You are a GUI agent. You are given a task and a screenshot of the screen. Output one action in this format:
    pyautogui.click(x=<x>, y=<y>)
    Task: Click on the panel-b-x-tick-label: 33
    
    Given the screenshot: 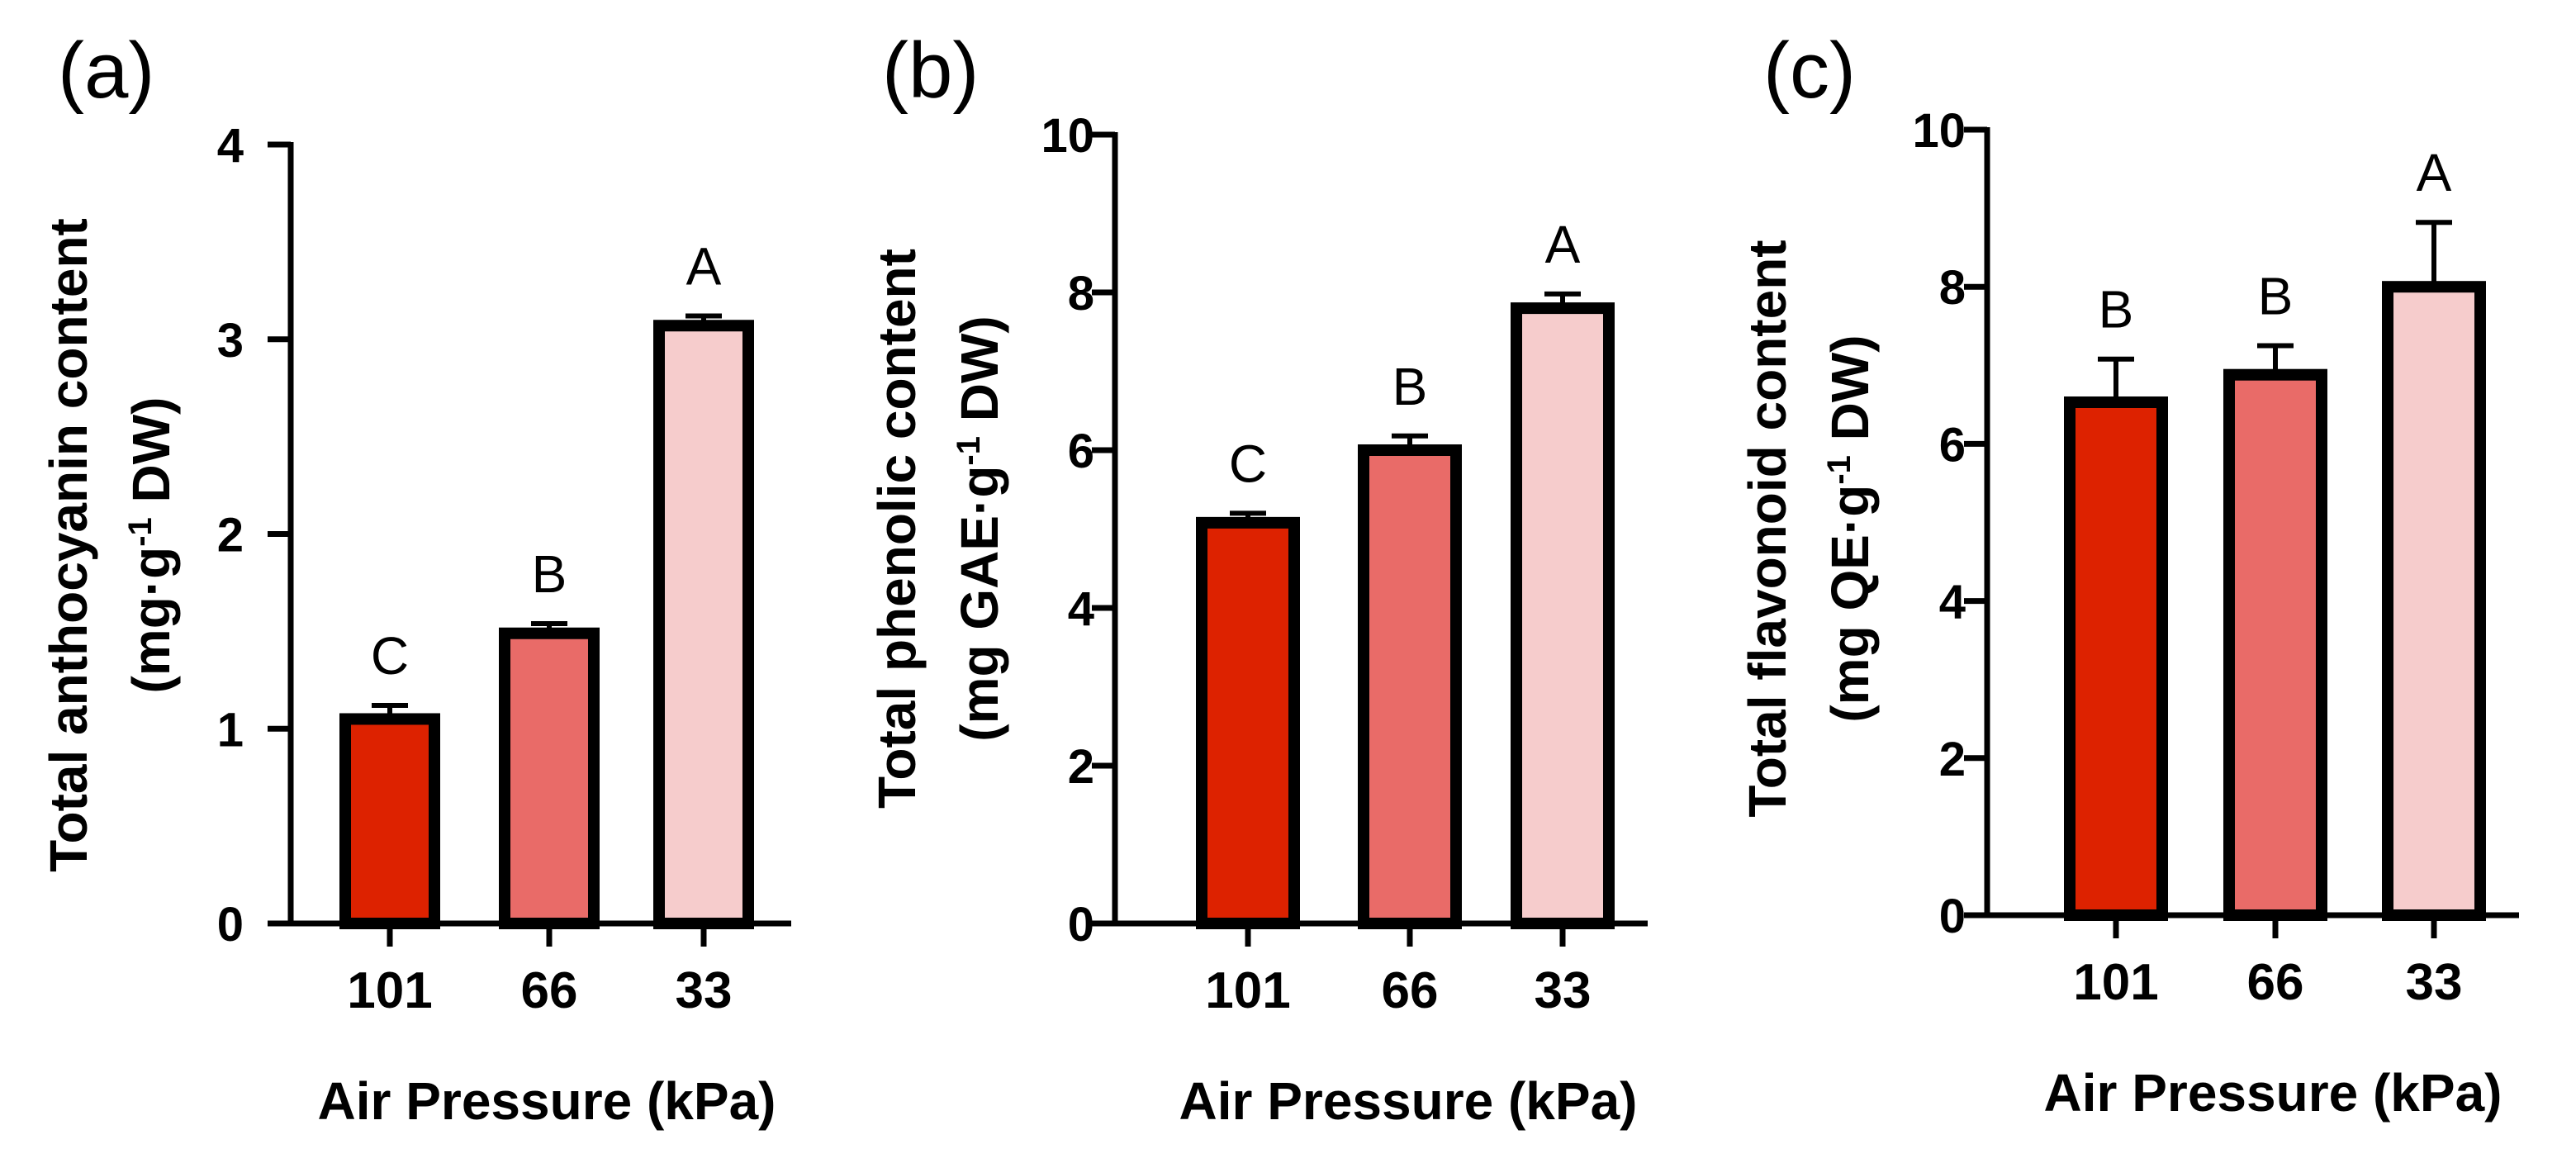 What is the action you would take?
    pyautogui.click(x=1563, y=990)
    